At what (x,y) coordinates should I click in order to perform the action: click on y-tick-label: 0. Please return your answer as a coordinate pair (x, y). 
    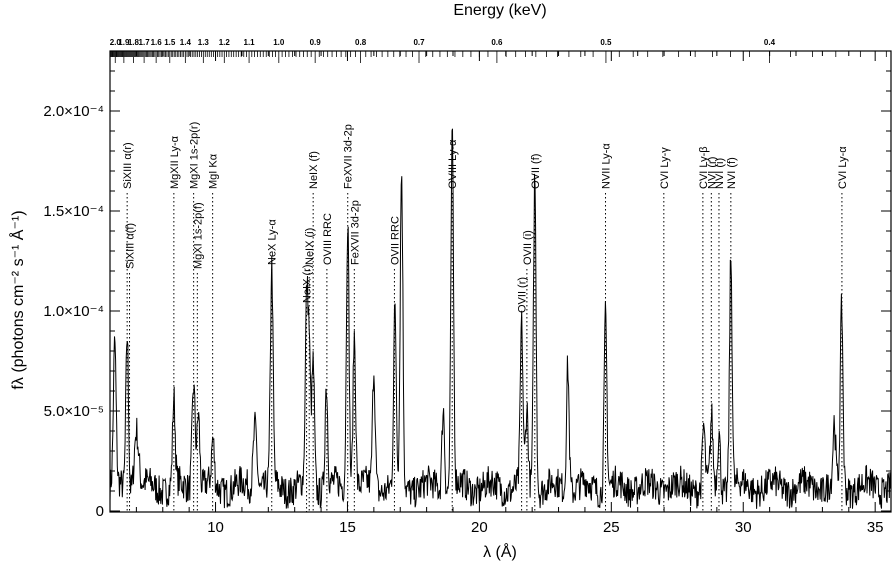
    Looking at the image, I should click on (100, 511).